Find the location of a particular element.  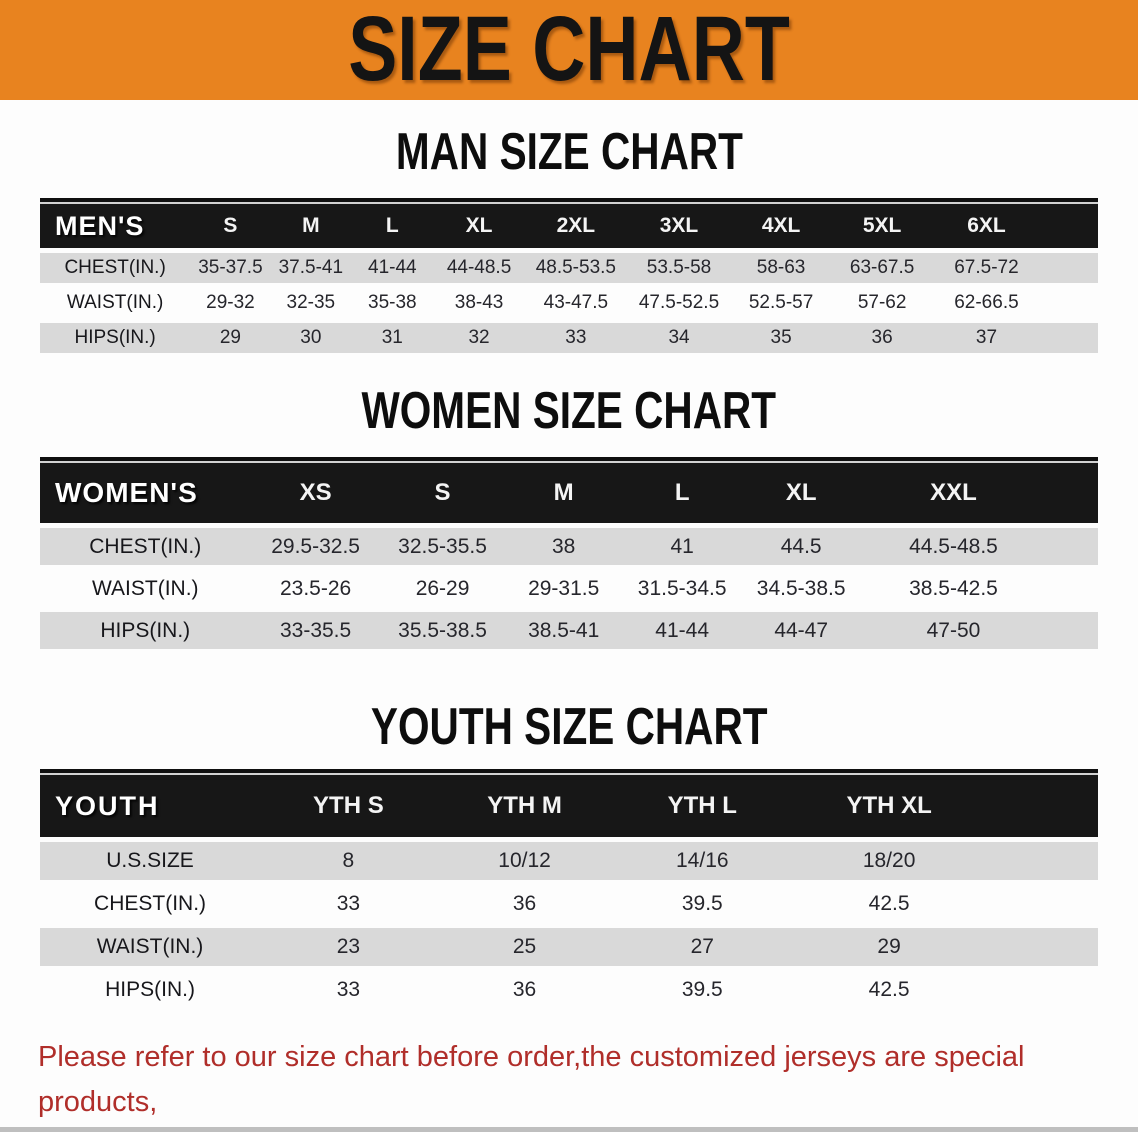

men-col-header: 4XL is located at coordinates (781, 226).